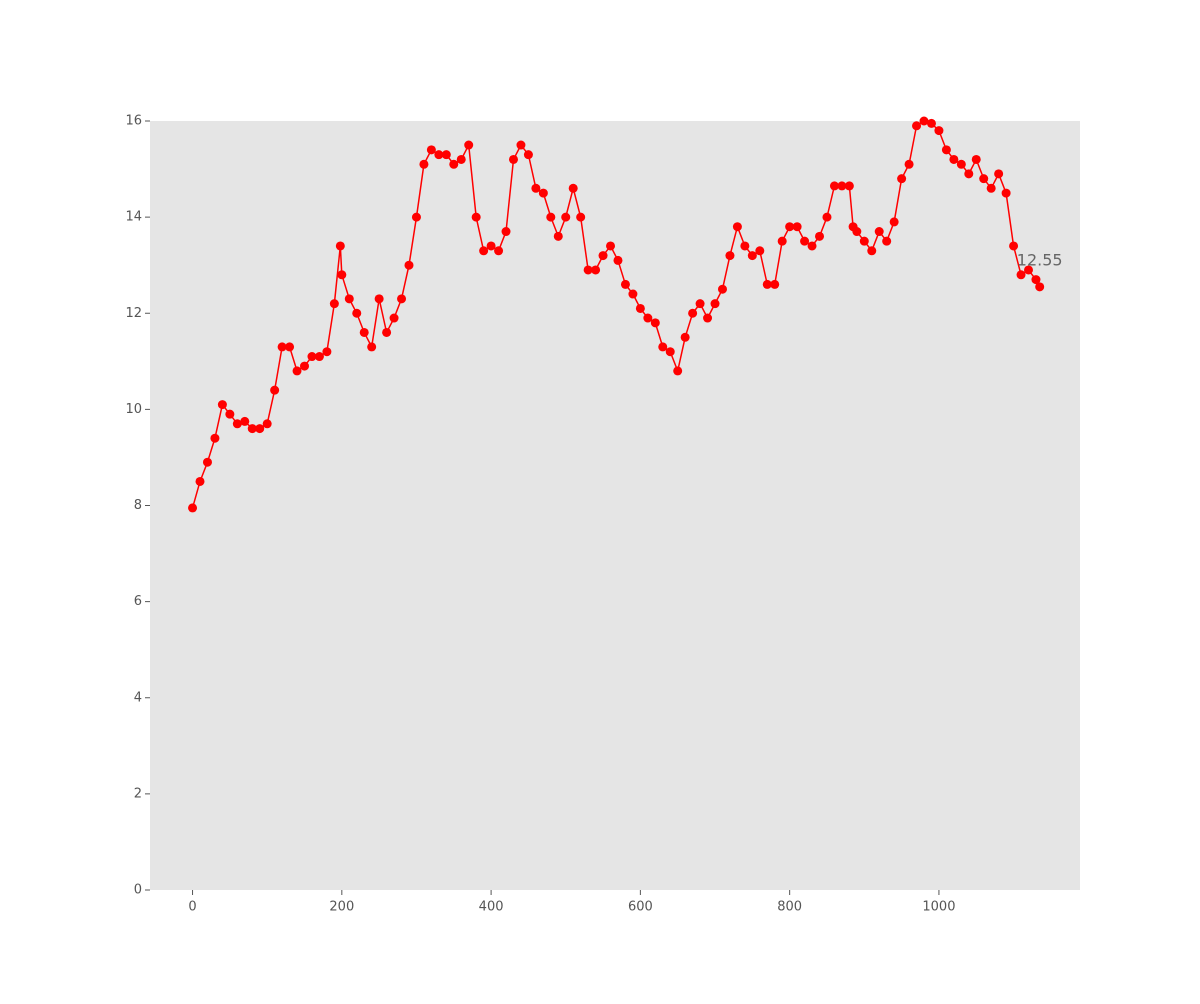 Image resolution: width=1200 pixels, height=1004 pixels. Describe the element at coordinates (192, 907) in the screenshot. I see `x-tick-label: 0` at that location.